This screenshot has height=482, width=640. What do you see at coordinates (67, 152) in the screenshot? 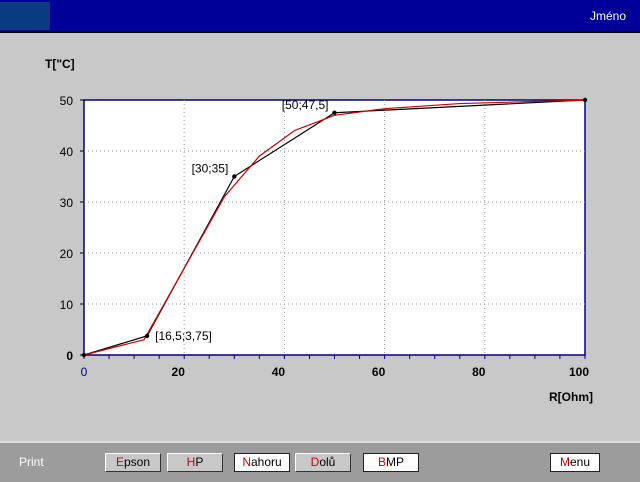
I see `y-tick-label: 40` at bounding box center [67, 152].